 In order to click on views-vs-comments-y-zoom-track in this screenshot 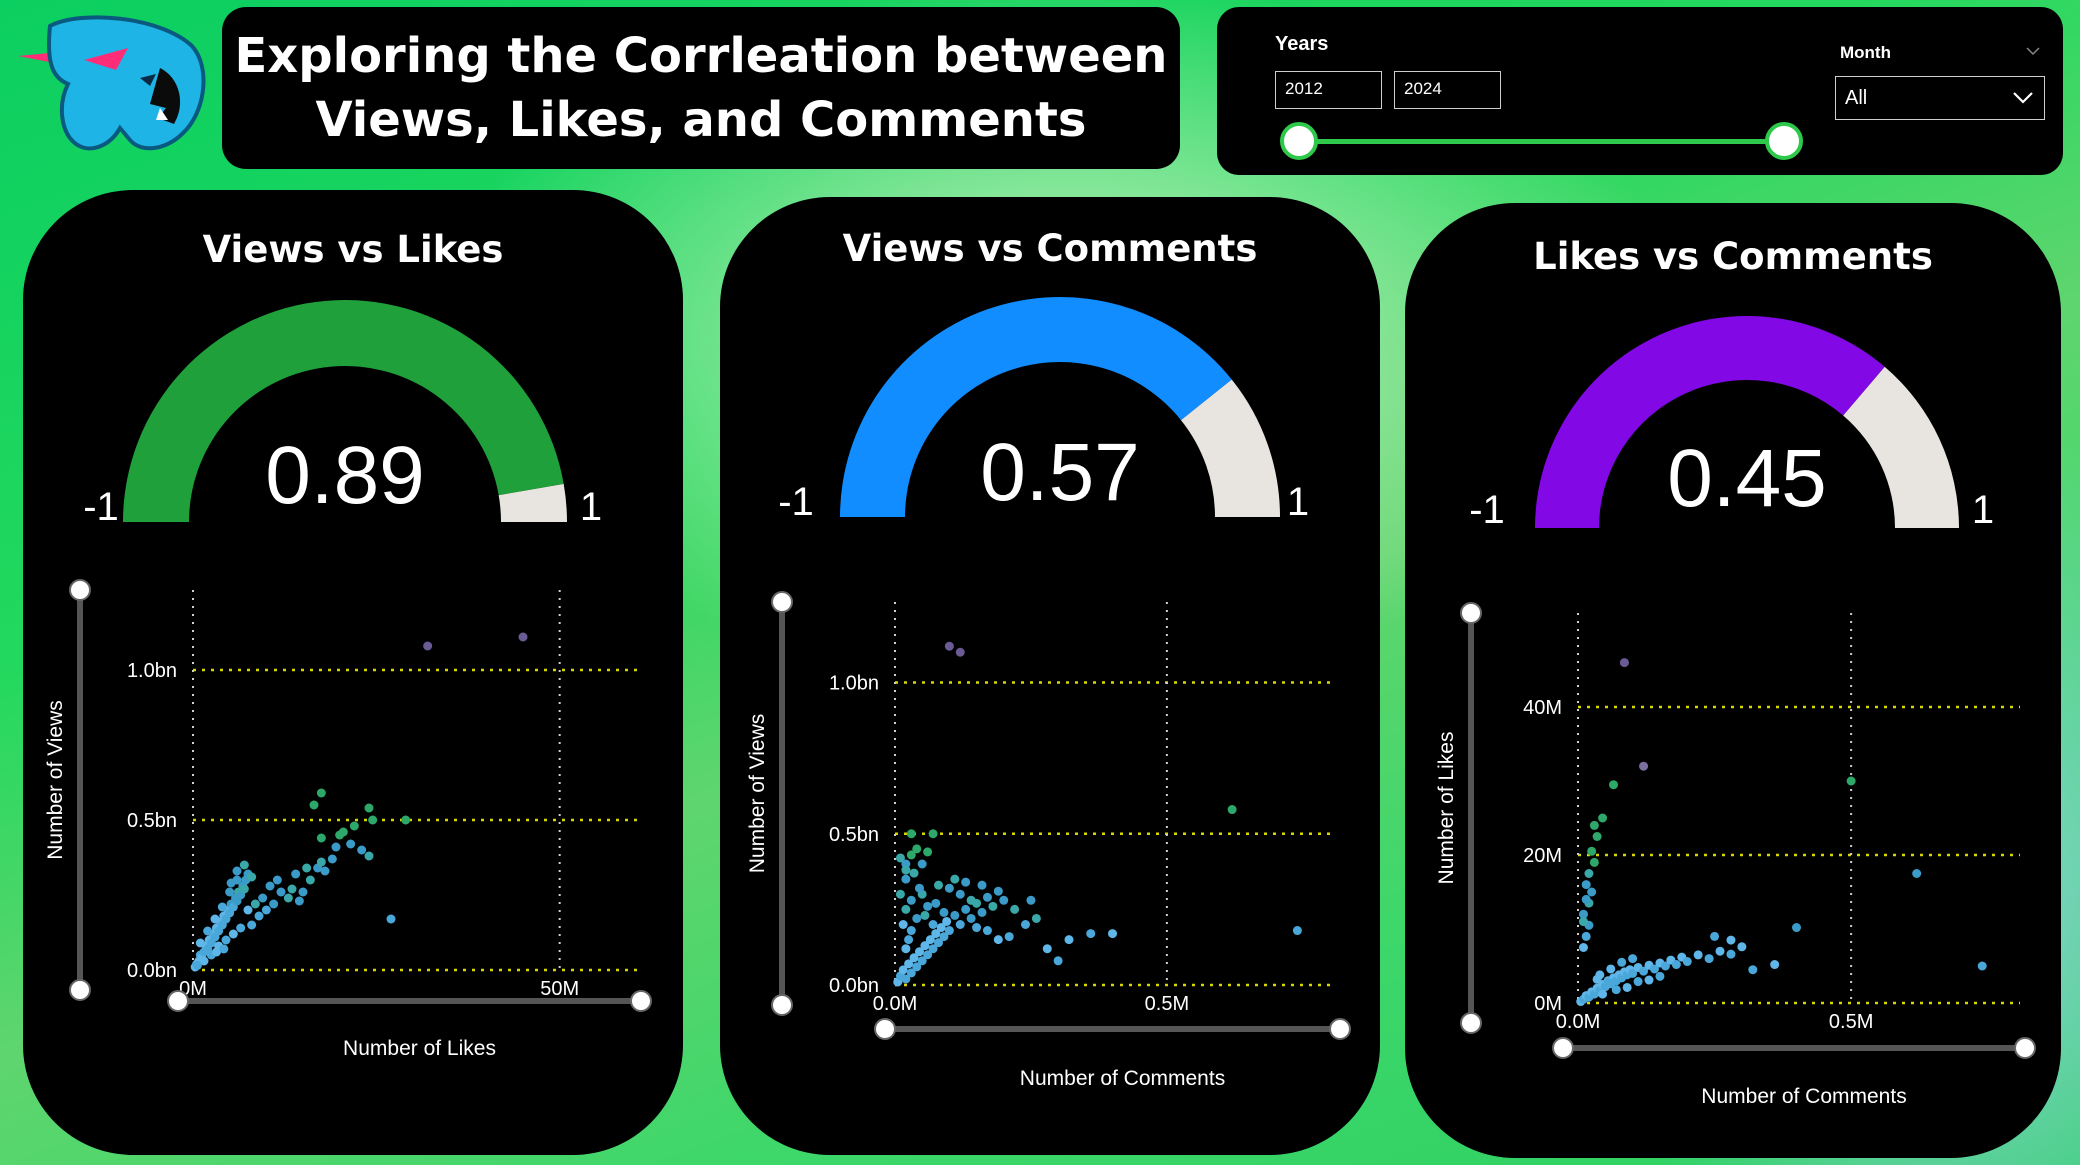, I will do `click(782, 803)`.